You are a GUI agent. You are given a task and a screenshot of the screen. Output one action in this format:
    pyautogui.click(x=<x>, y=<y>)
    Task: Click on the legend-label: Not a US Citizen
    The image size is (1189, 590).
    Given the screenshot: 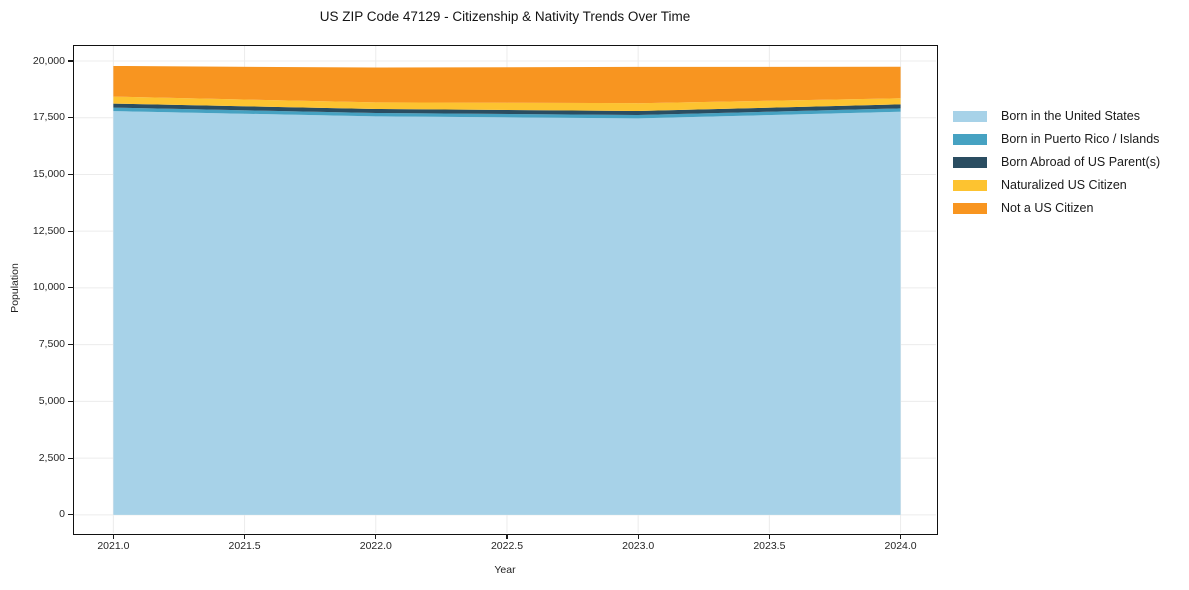 What is the action you would take?
    pyautogui.click(x=1047, y=208)
    